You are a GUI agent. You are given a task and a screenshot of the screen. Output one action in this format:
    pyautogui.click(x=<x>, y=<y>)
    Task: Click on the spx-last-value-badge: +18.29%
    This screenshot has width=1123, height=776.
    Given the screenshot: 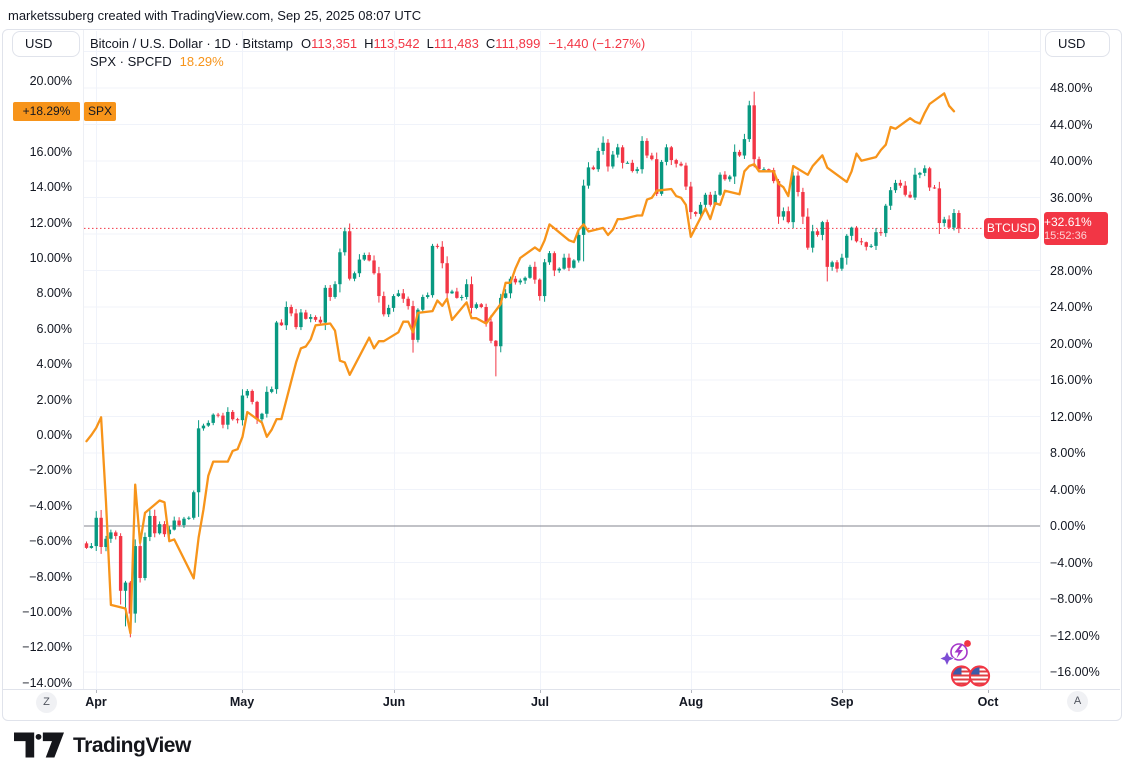 What is the action you would take?
    pyautogui.click(x=46, y=111)
    